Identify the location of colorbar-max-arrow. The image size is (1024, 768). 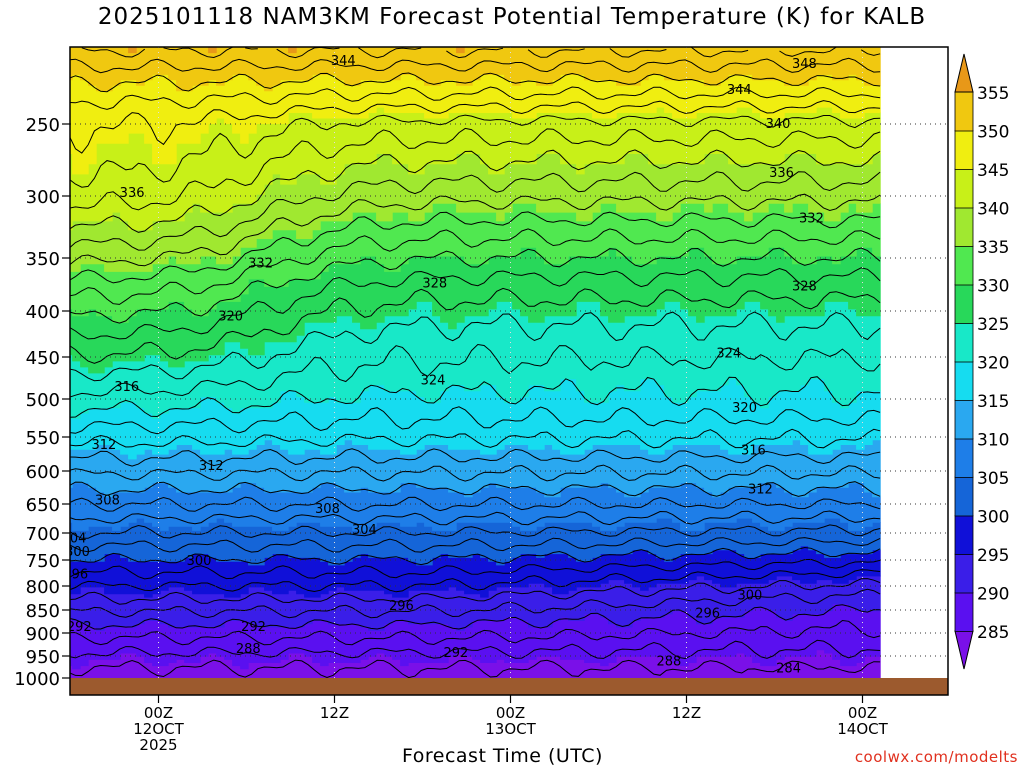
(964, 73).